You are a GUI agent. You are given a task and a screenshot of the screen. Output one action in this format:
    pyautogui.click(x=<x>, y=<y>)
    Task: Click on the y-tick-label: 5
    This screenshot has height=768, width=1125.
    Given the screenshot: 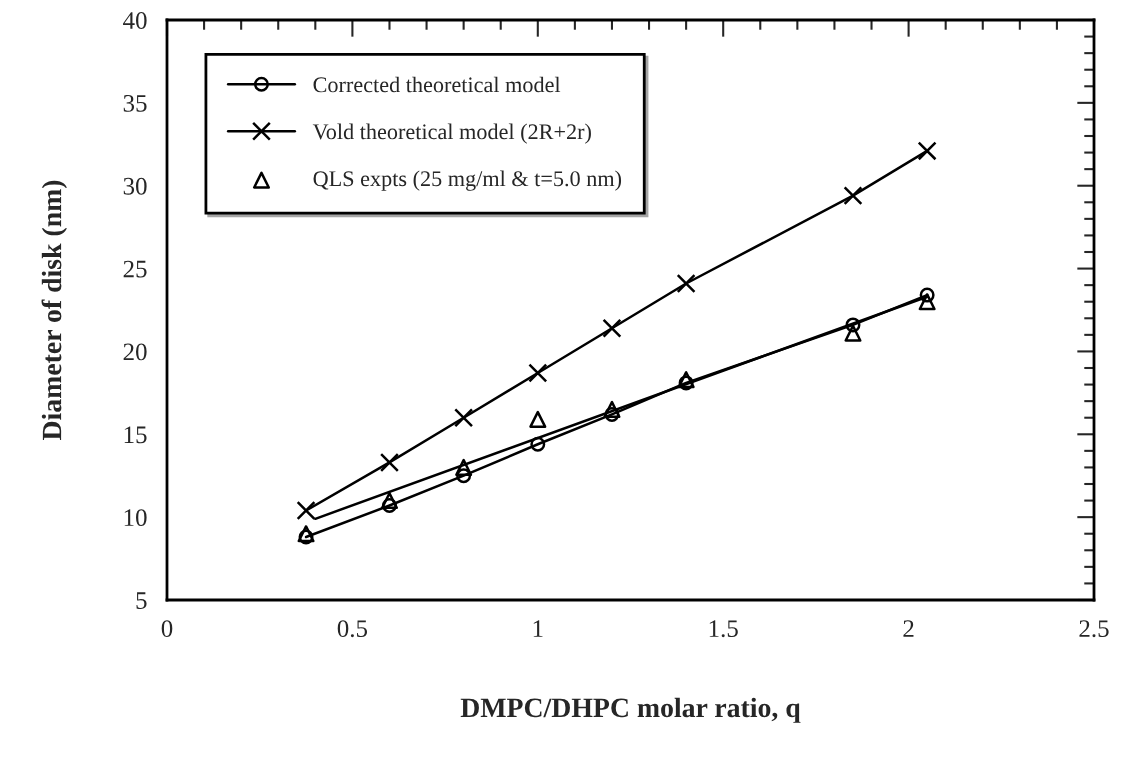 What is the action you would take?
    pyautogui.click(x=141, y=600)
    